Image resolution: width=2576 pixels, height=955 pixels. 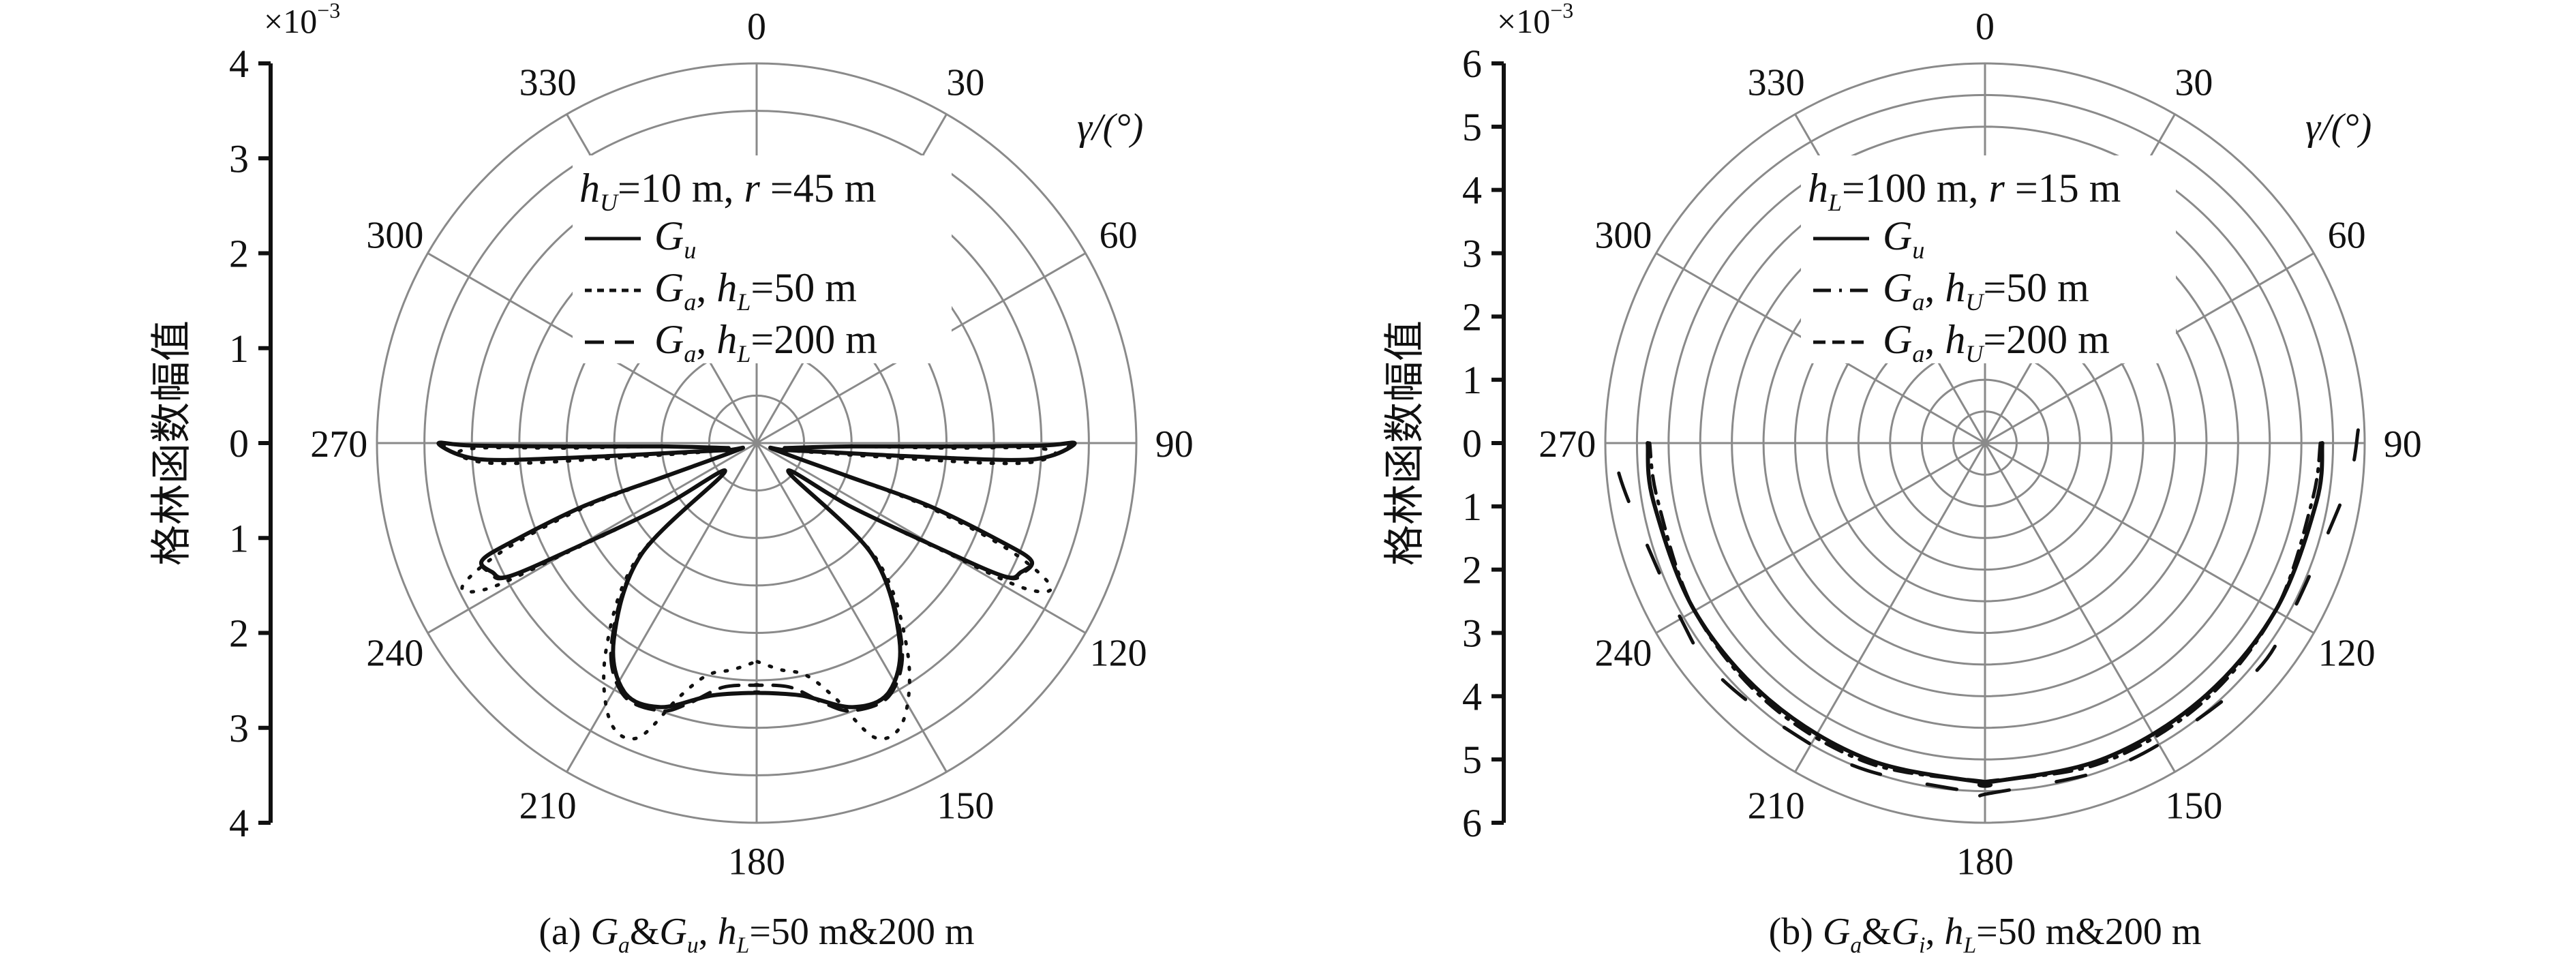 What do you see at coordinates (645, 932) in the screenshot?
I see `chart-caption-part: &` at bounding box center [645, 932].